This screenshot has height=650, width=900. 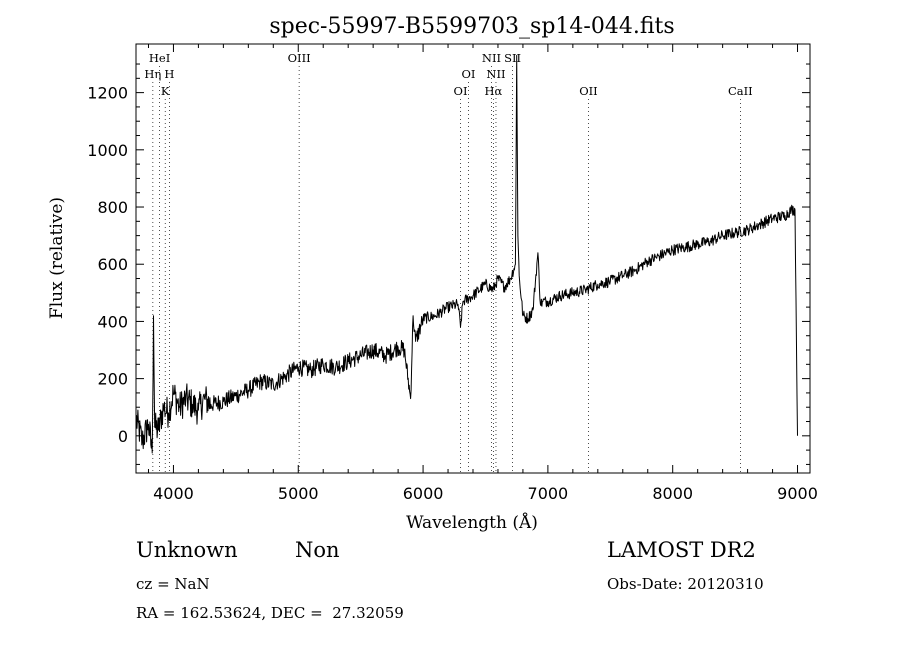 I want to click on x-axis-title: Wavelength (Å), so click(x=472, y=522).